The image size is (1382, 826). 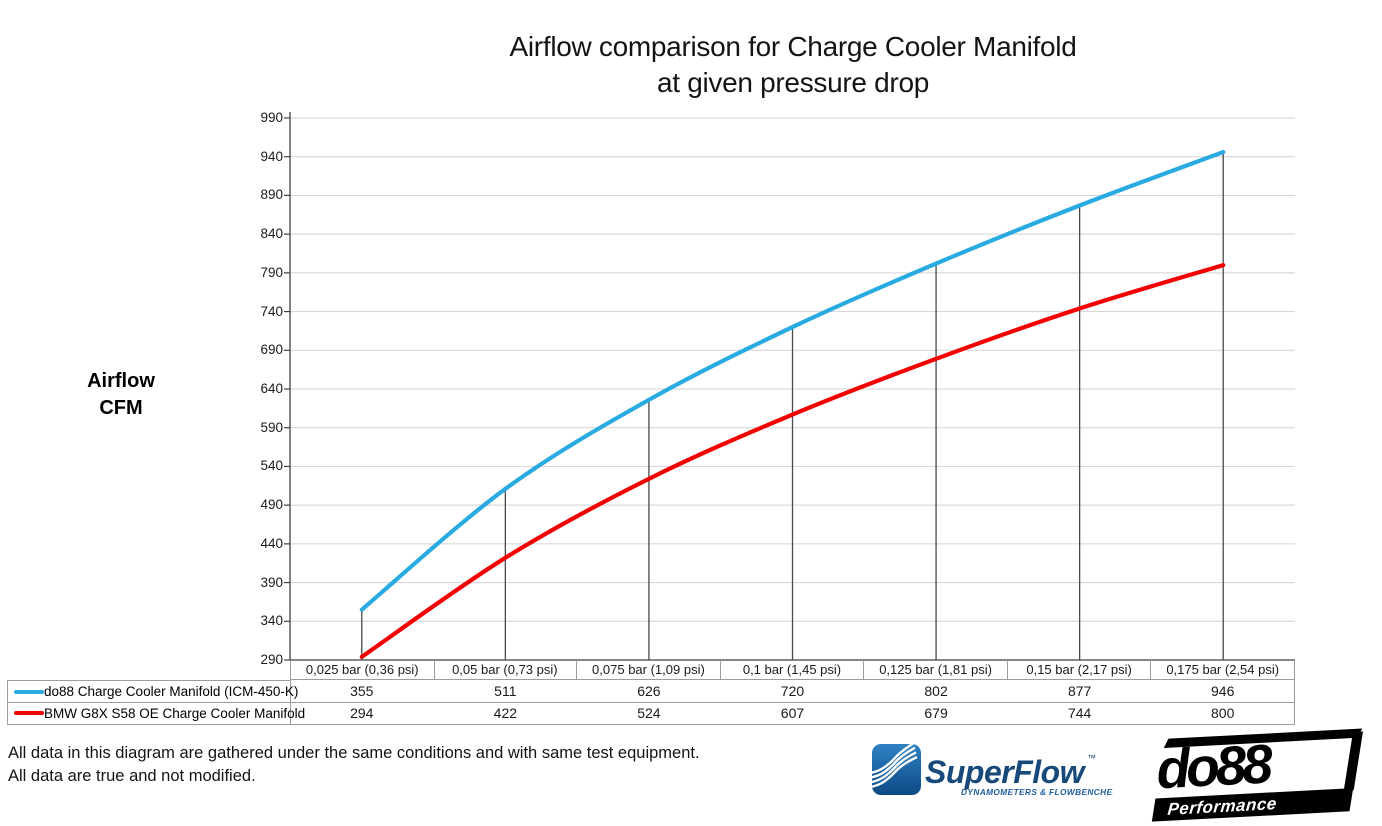 I want to click on do88-logo: do88 Performance, so click(x=1259, y=775).